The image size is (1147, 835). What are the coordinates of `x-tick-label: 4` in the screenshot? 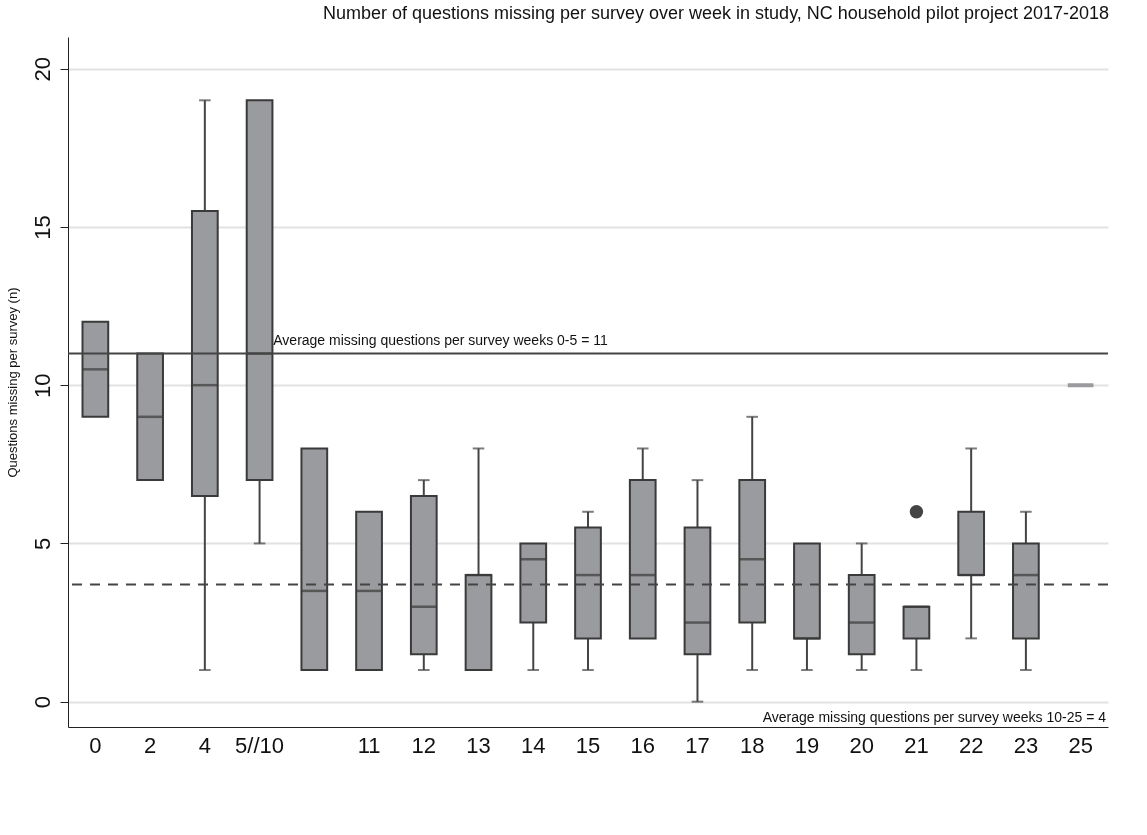 It's located at (204, 745).